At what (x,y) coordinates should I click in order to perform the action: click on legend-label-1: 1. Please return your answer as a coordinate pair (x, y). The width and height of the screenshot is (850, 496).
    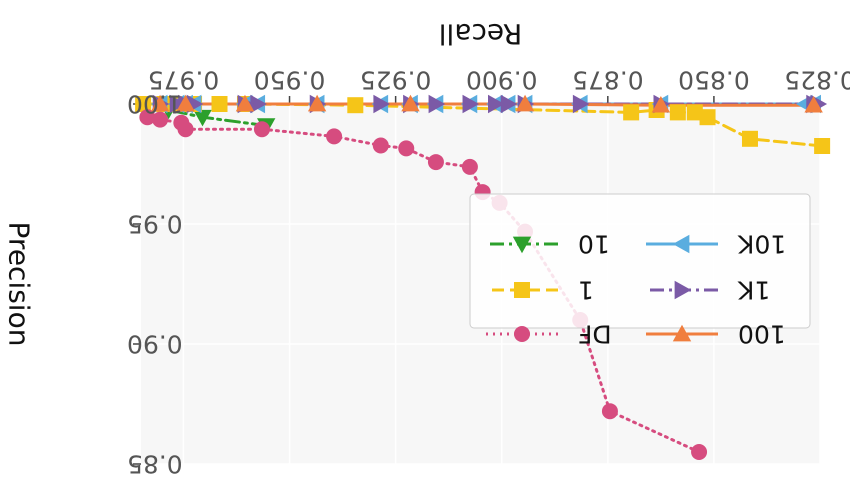
    Looking at the image, I should click on (586, 290).